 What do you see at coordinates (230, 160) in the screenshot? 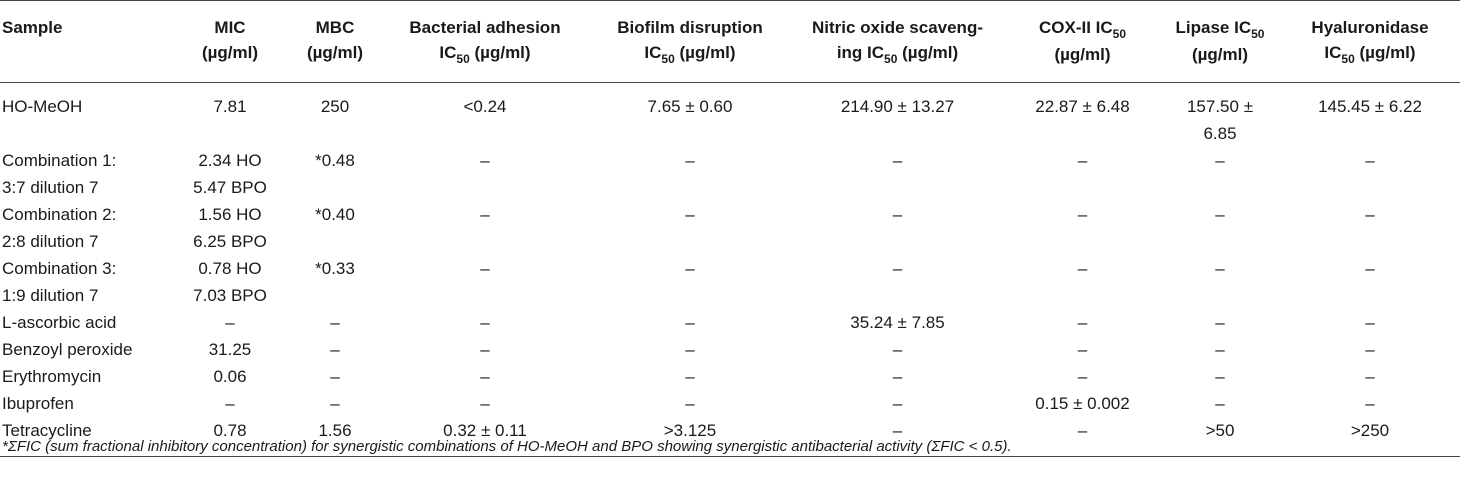
I see `cell-line: 2.34 HO` at bounding box center [230, 160].